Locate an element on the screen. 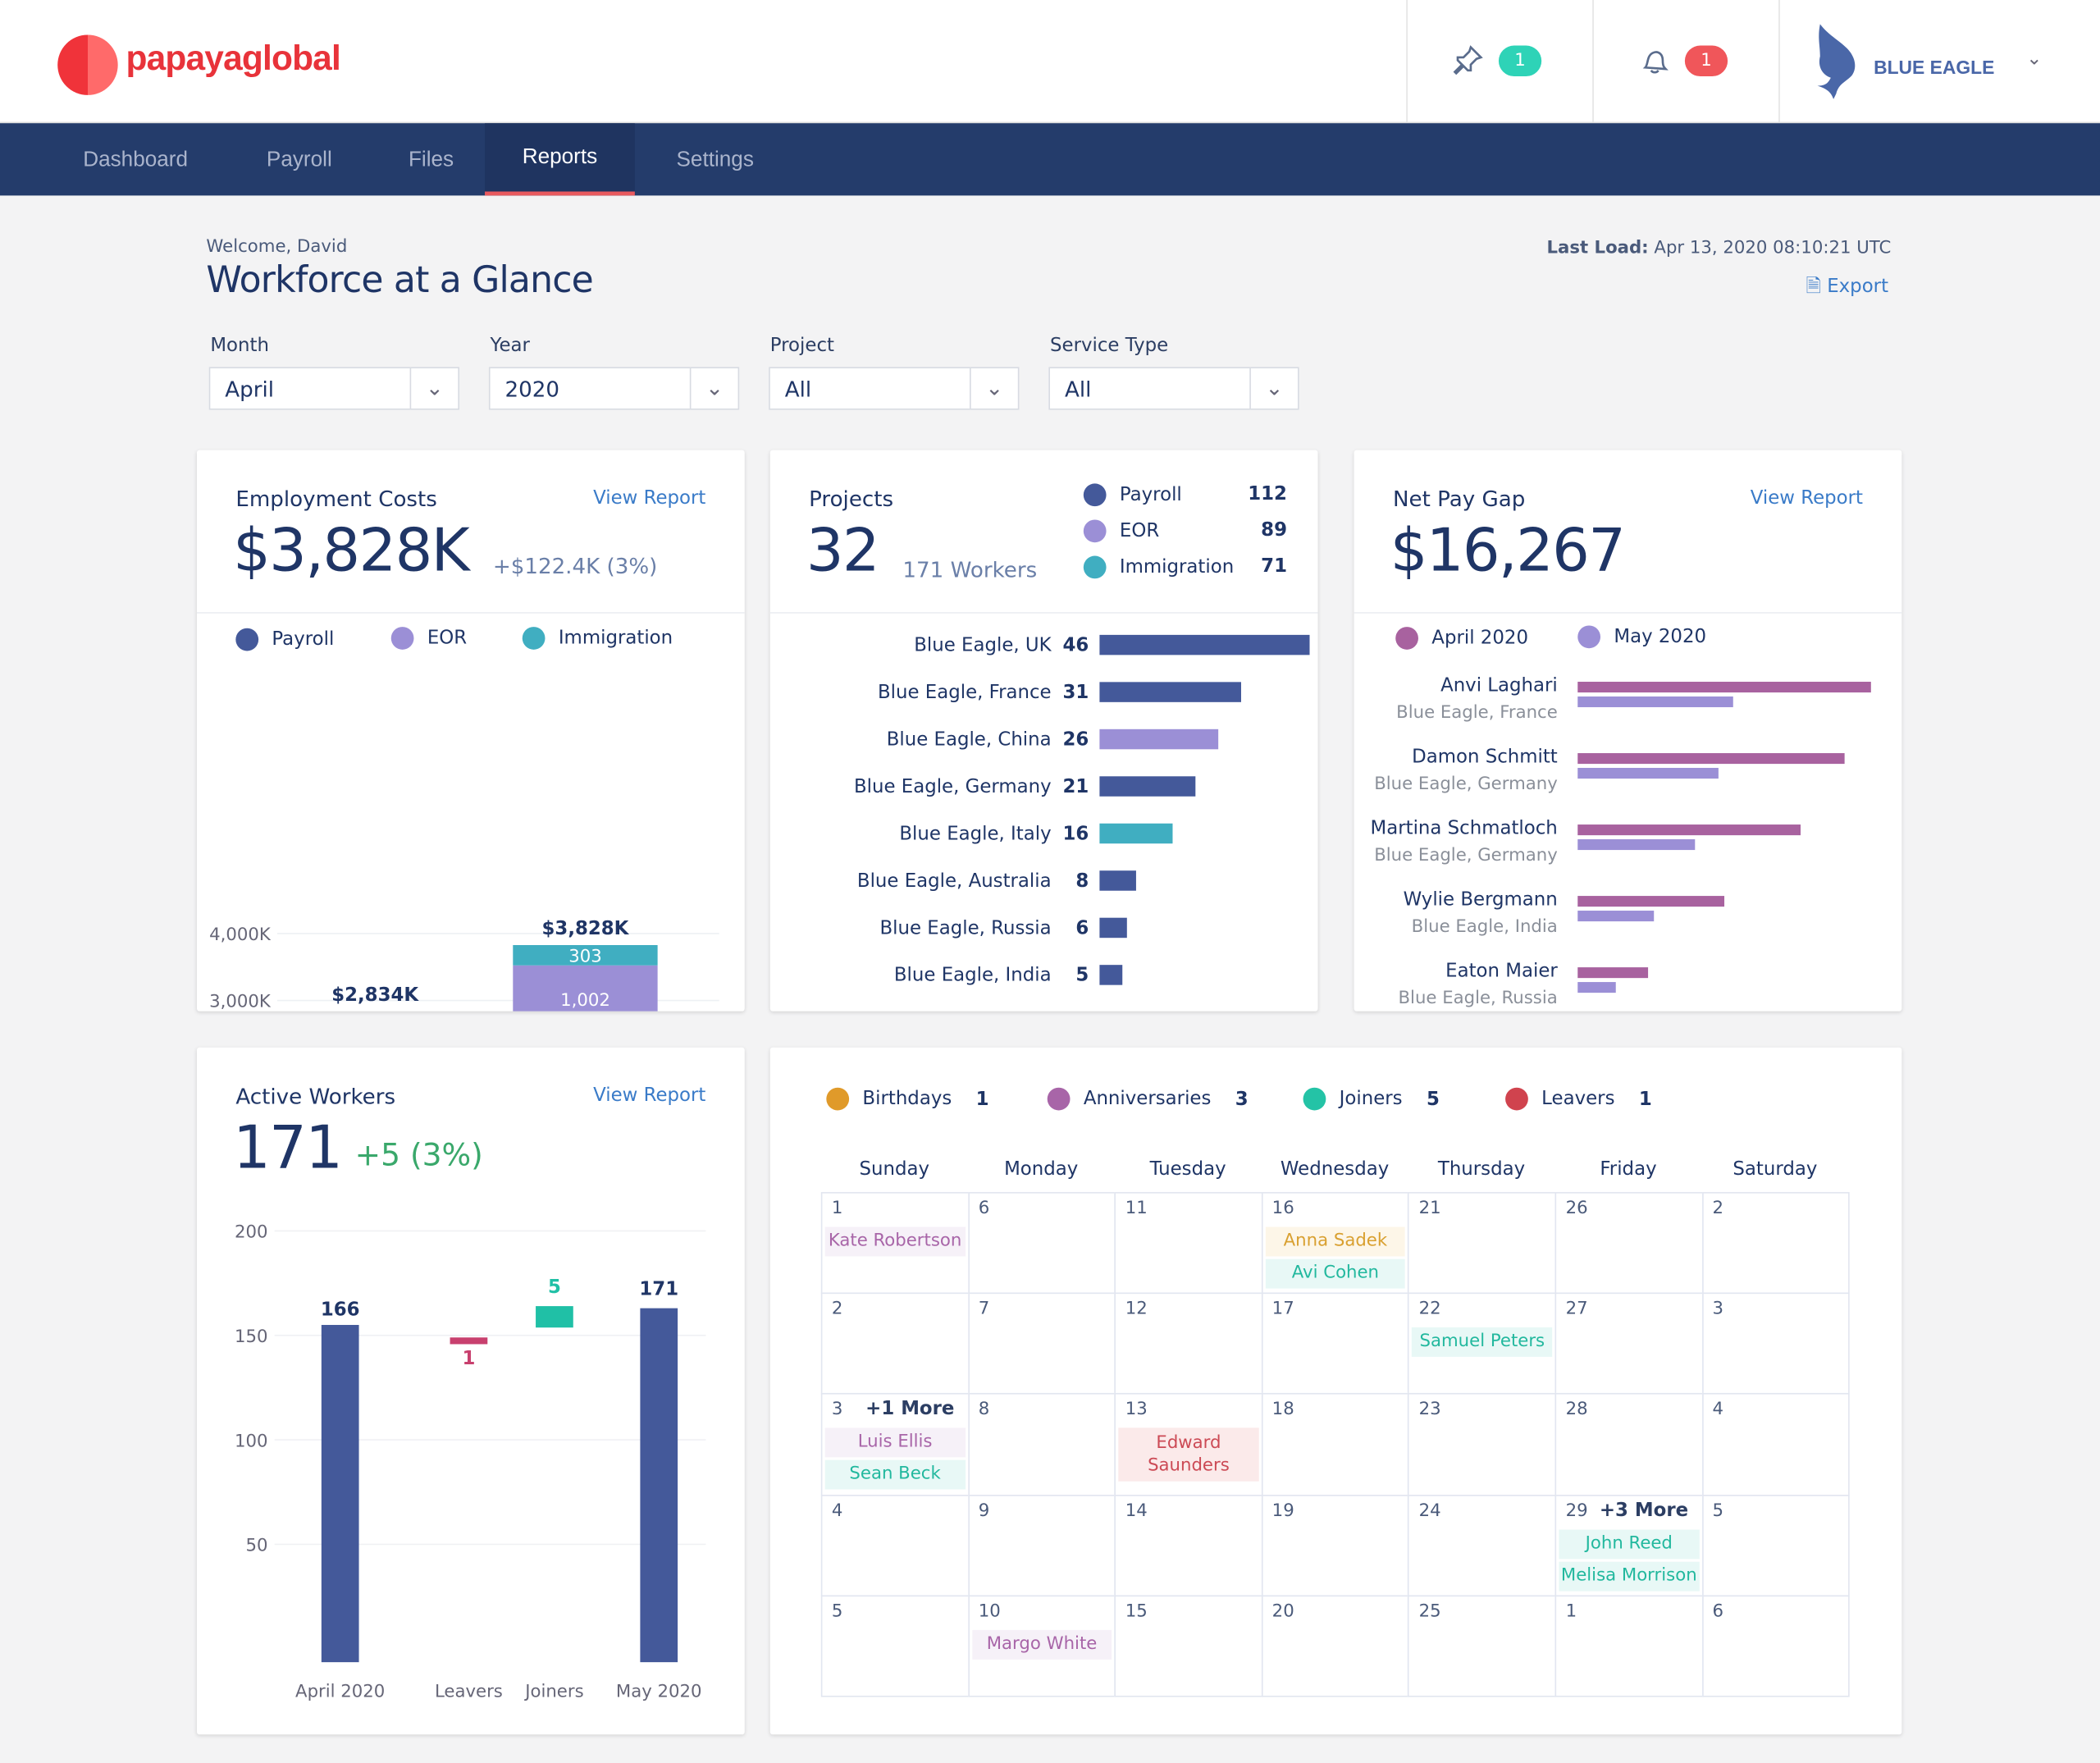 Image resolution: width=2100 pixels, height=1763 pixels. calendar-day-cell: 20 is located at coordinates (1335, 1646).